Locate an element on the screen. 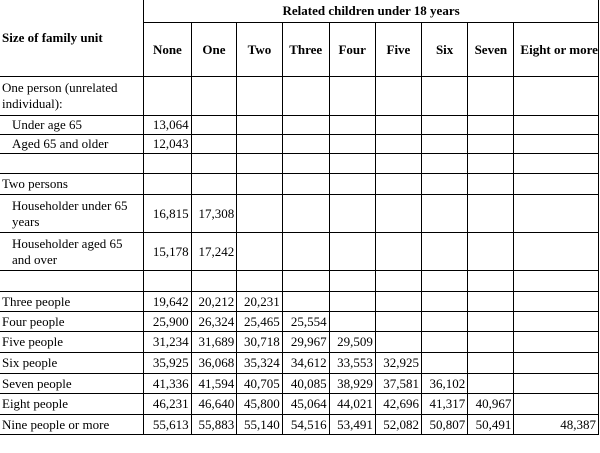 This screenshot has height=453, width=600. cell-value: 41,336 is located at coordinates (167, 383).